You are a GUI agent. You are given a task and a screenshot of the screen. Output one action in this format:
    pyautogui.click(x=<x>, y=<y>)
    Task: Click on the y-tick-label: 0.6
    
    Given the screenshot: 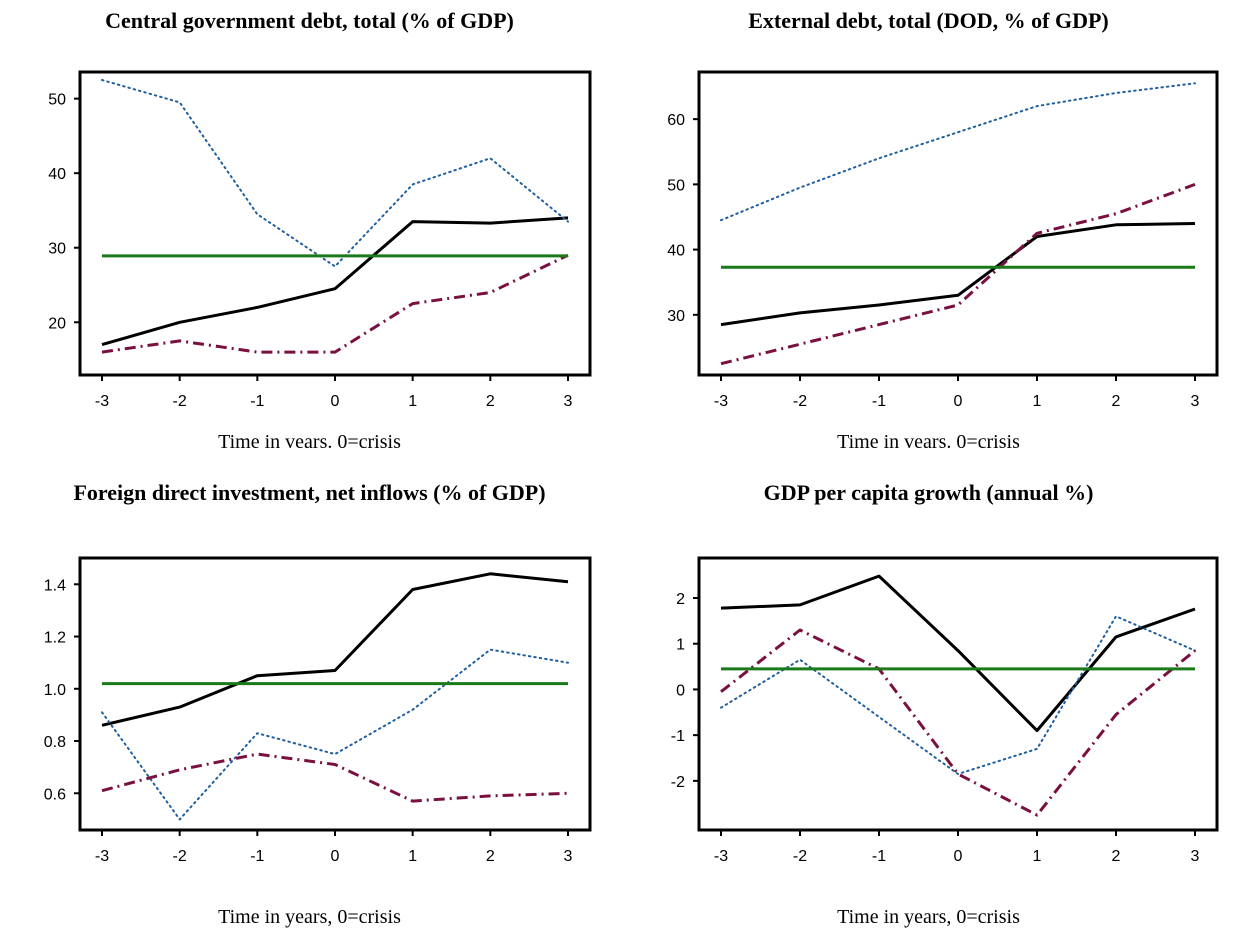 What is the action you would take?
    pyautogui.click(x=55, y=794)
    